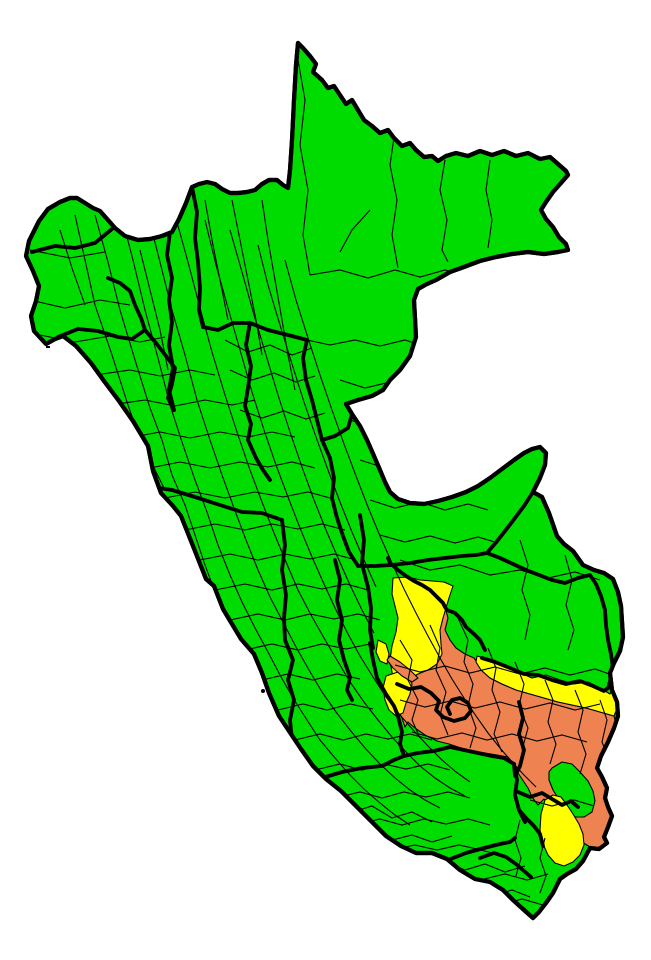 This screenshot has width=651, height=960. I want to click on islet-tick, so click(48, 347).